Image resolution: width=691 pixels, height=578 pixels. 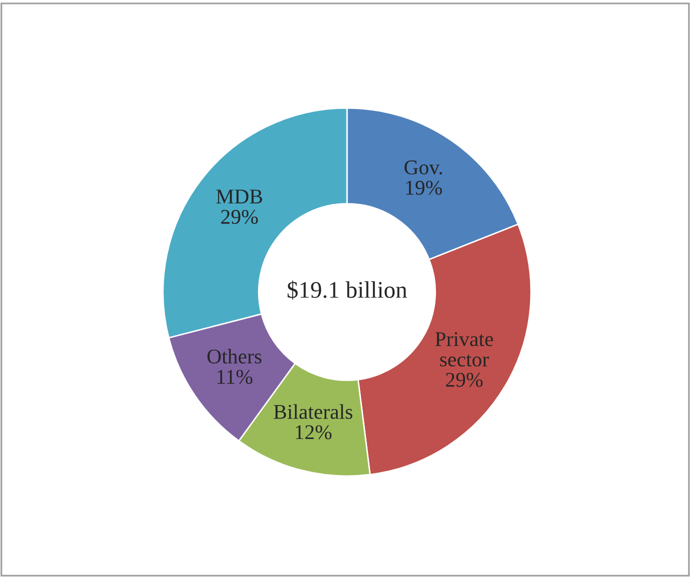 I want to click on data-label: 12%, so click(x=314, y=432).